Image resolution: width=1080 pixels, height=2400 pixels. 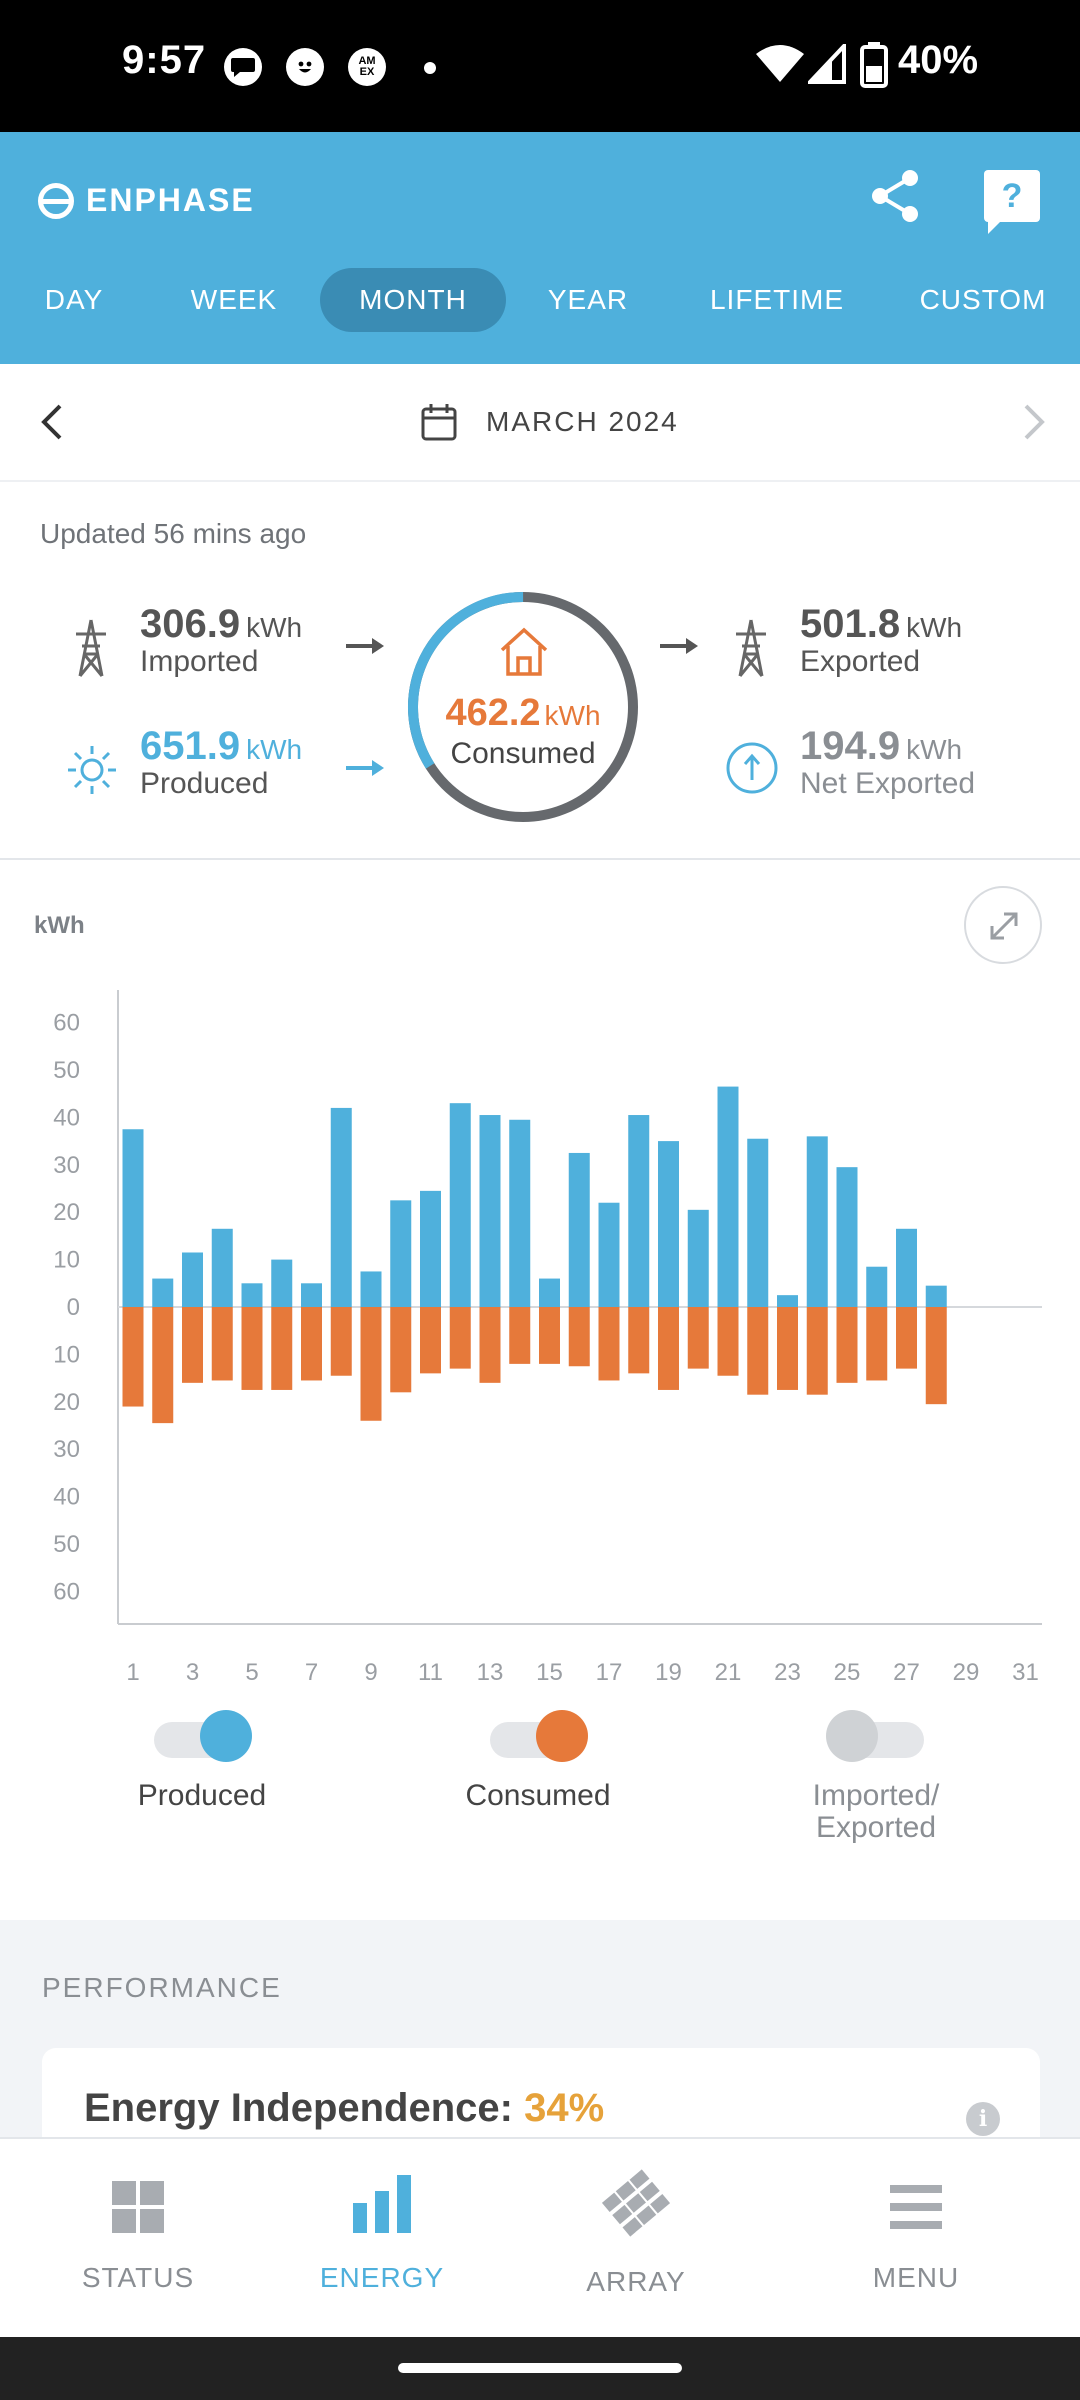 What do you see at coordinates (234, 299) in the screenshot?
I see `tab-week: WEEK` at bounding box center [234, 299].